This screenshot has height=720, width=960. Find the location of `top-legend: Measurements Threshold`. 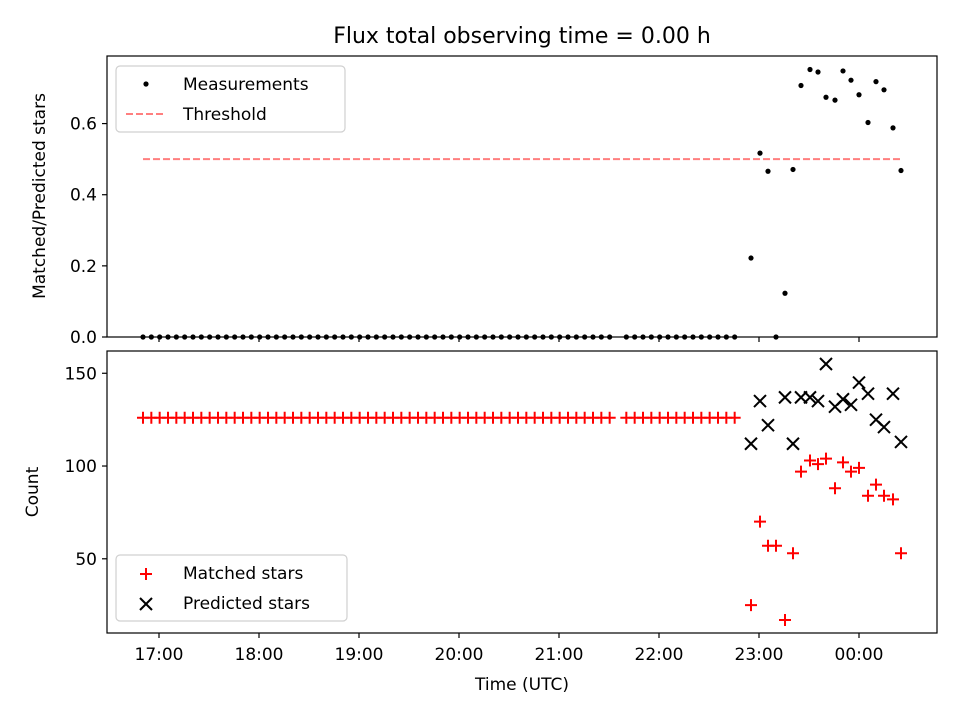

top-legend: Measurements Threshold is located at coordinates (230, 99).